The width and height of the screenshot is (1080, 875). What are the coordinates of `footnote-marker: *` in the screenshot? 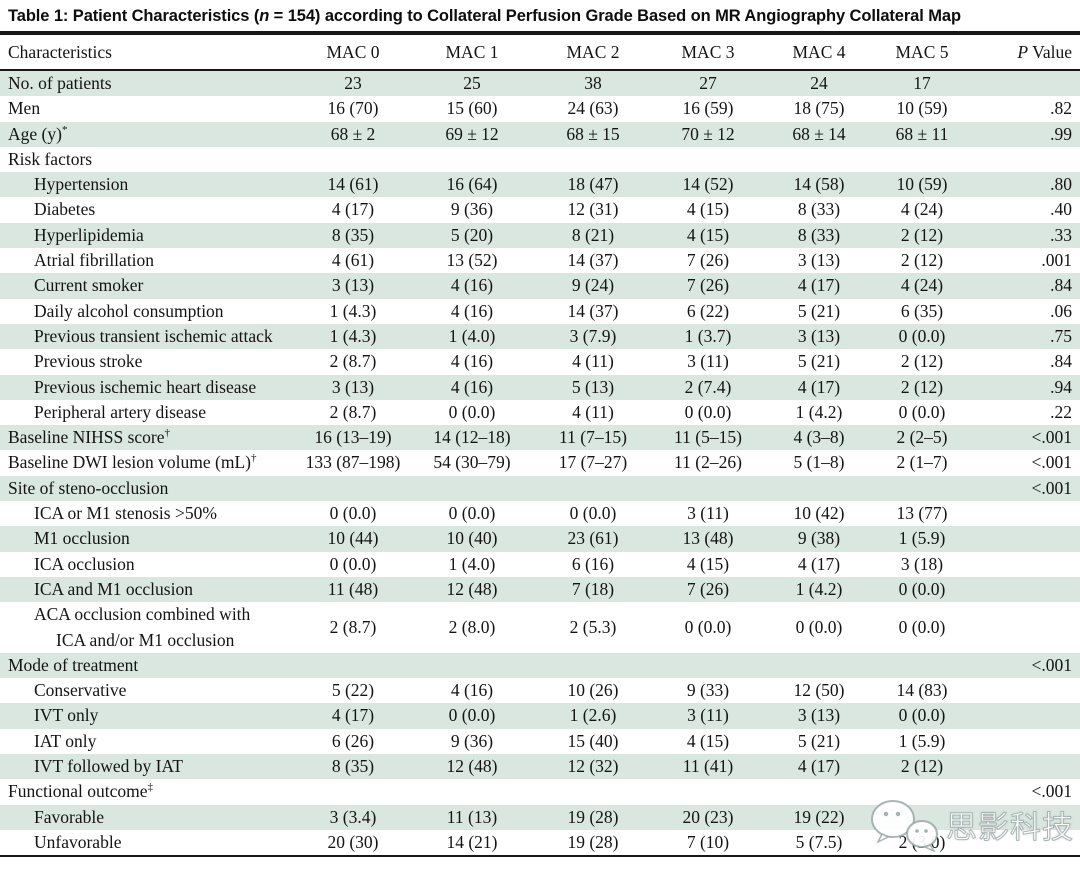 It's located at (64, 129).